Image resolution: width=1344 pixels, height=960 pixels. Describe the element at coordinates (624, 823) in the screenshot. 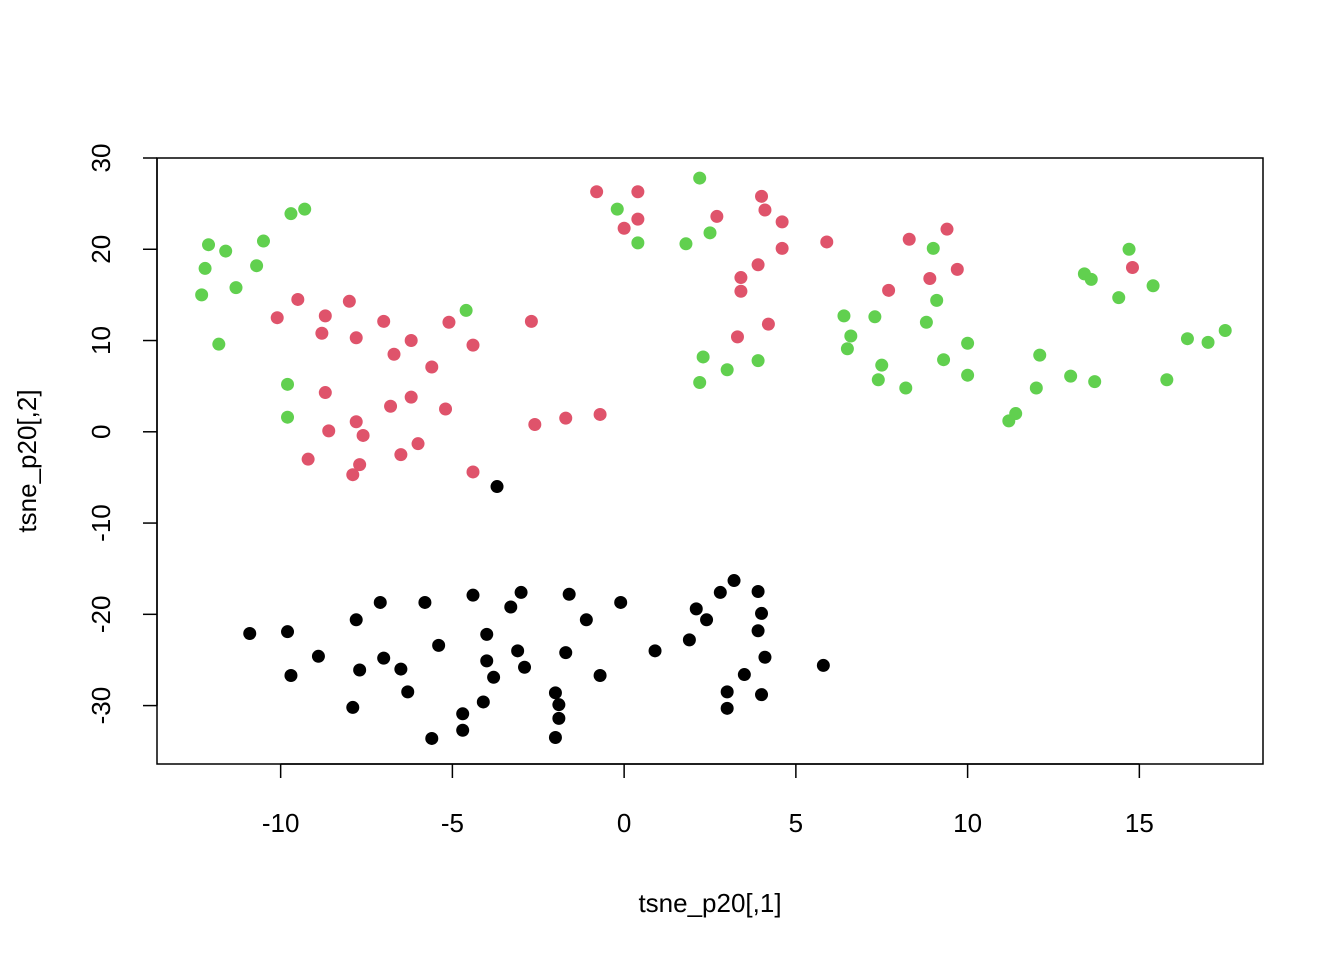

I see `x-tick-label: 0` at that location.